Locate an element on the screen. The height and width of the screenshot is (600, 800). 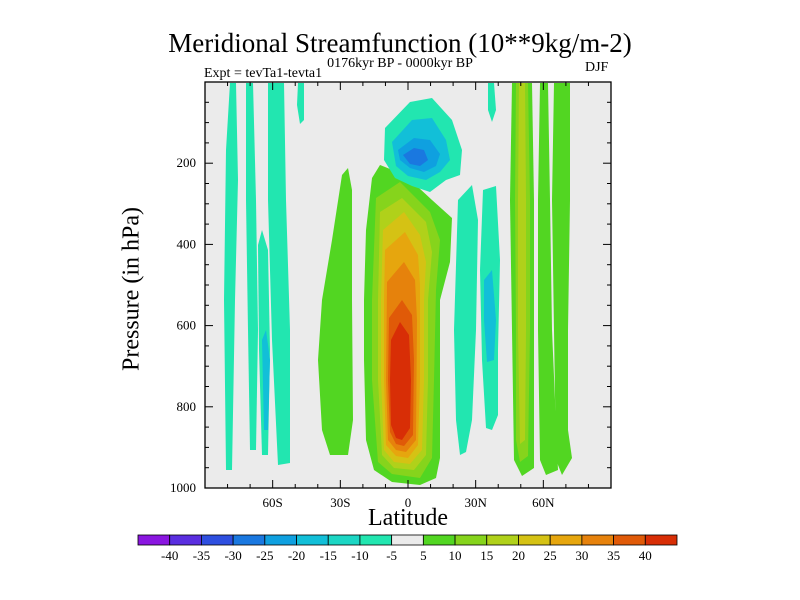
colorbar-label: -40 is located at coordinates (169, 555).